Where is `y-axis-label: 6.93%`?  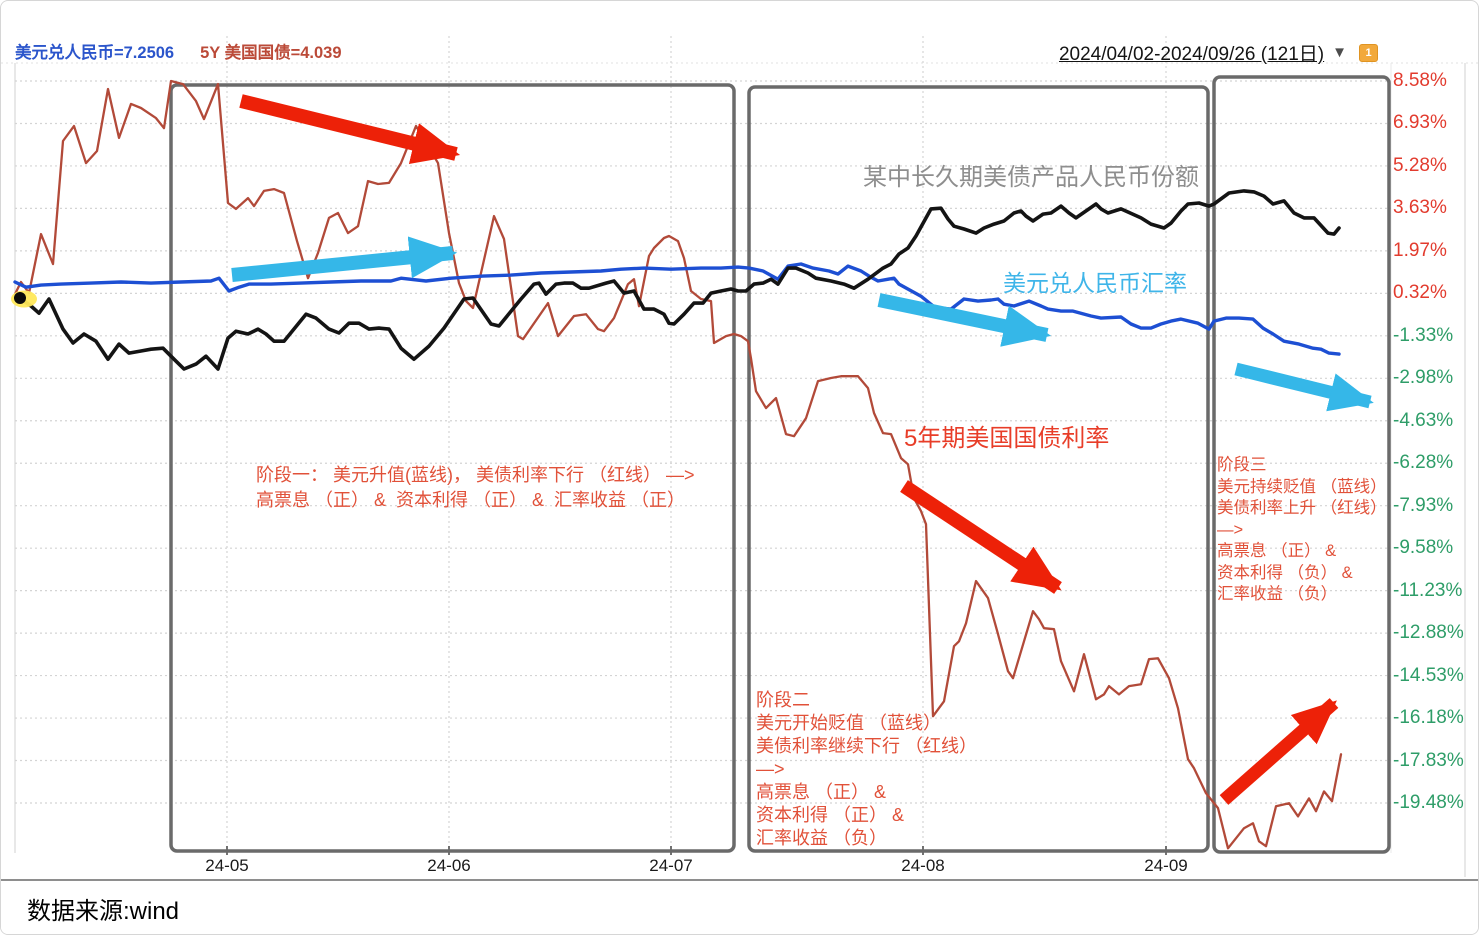
y-axis-label: 6.93% is located at coordinates (1420, 123).